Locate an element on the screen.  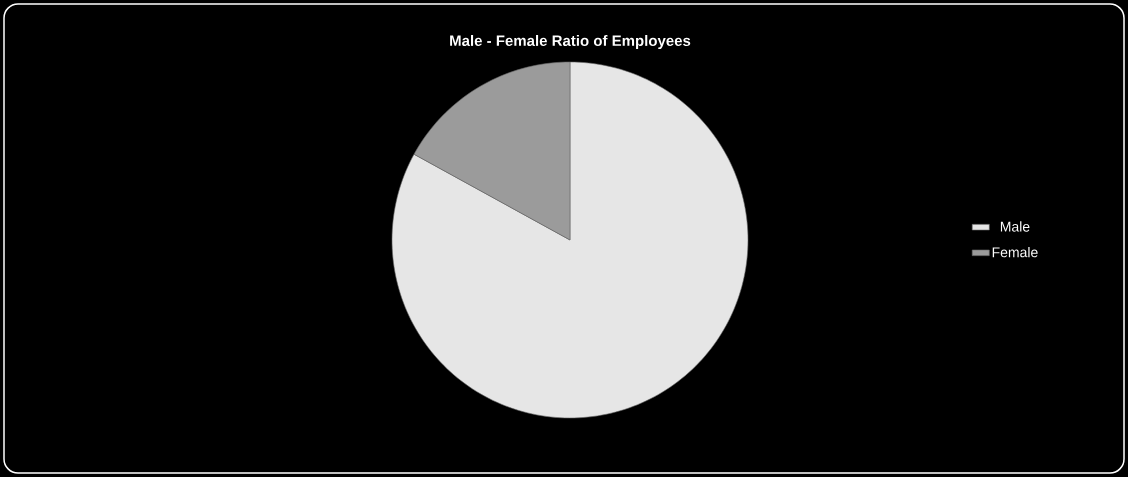
legend-label: Male is located at coordinates (1015, 226).